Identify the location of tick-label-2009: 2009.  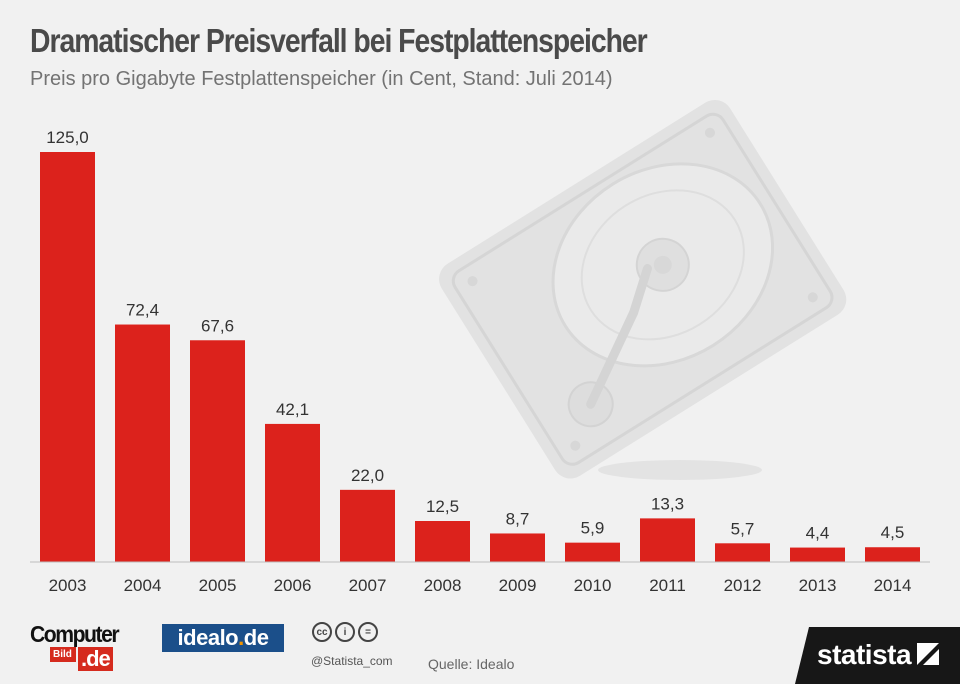
(518, 585).